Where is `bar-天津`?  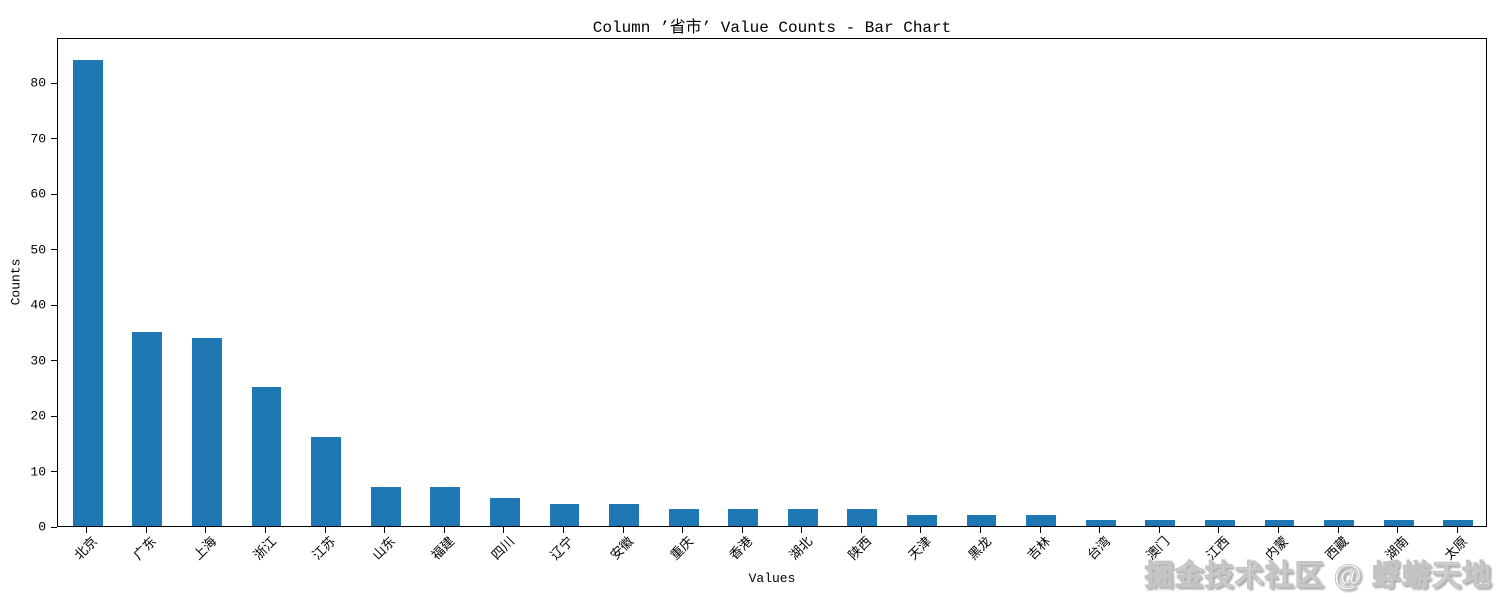 bar-天津 is located at coordinates (922, 520).